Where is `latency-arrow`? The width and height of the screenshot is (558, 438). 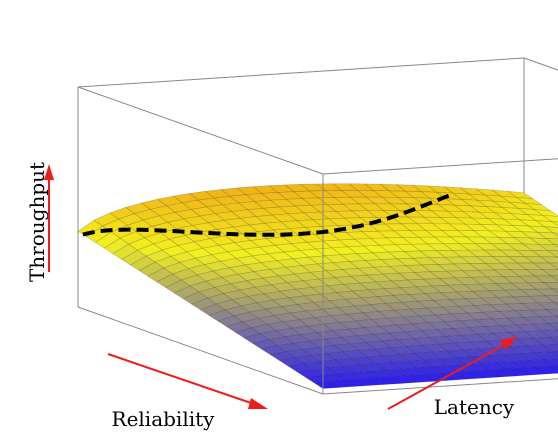 latency-arrow is located at coordinates (452, 373).